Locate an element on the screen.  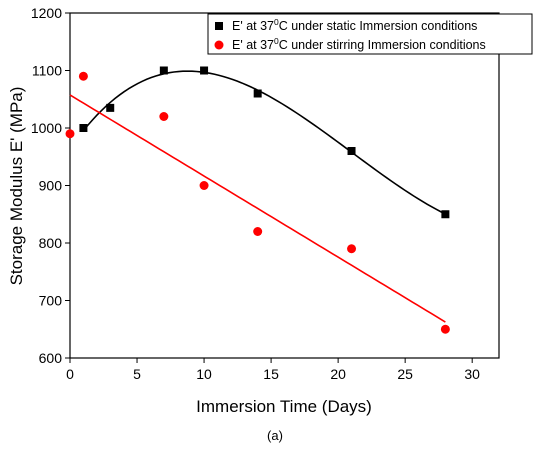
y-tick-label: 1100 is located at coordinates (47, 71).